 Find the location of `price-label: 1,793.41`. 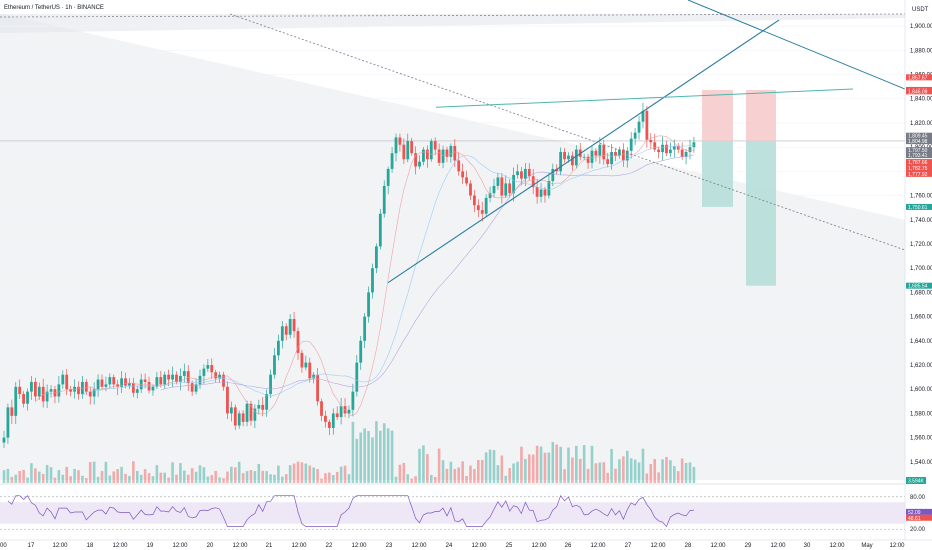

price-label: 1,793.41 is located at coordinates (918, 156).